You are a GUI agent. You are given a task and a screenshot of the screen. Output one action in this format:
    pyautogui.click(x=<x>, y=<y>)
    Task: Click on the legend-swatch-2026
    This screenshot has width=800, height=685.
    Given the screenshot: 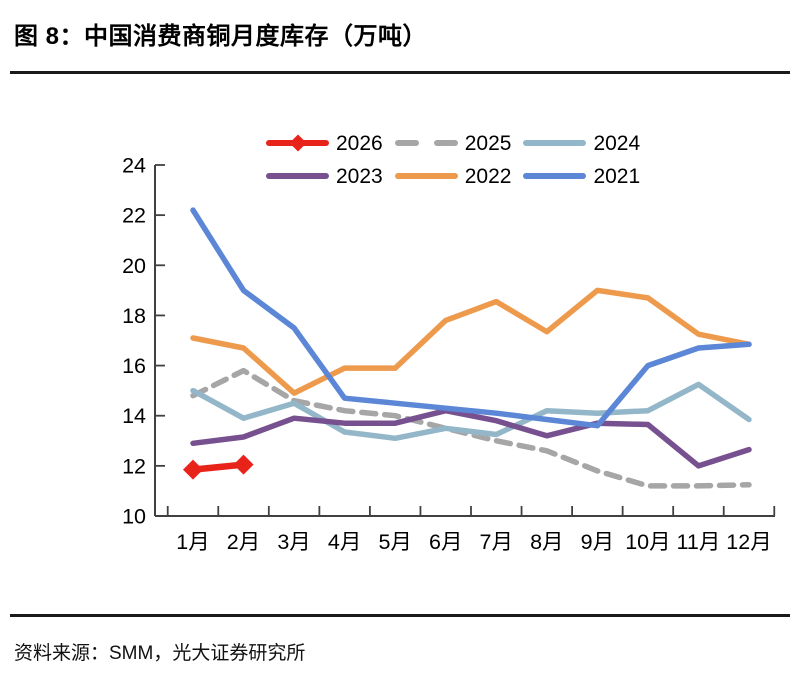 What is the action you would take?
    pyautogui.click(x=297, y=143)
    